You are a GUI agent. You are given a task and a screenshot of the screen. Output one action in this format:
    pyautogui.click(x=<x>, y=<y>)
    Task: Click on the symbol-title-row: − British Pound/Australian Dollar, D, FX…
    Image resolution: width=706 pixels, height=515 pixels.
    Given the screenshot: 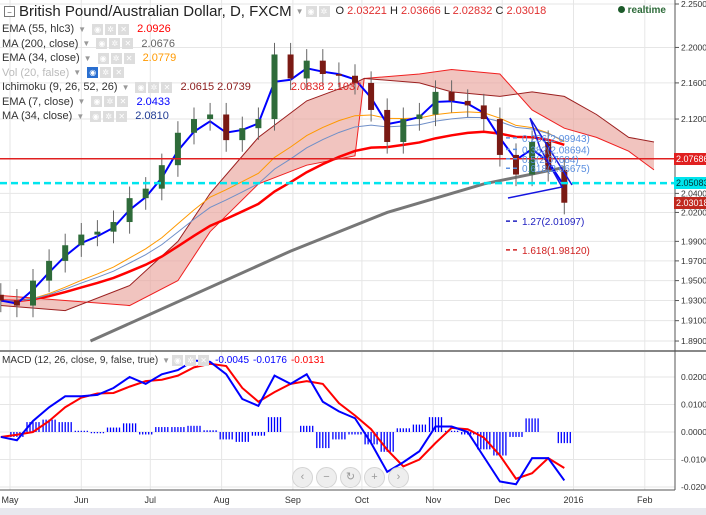 What is the action you would take?
    pyautogui.click(x=274, y=11)
    